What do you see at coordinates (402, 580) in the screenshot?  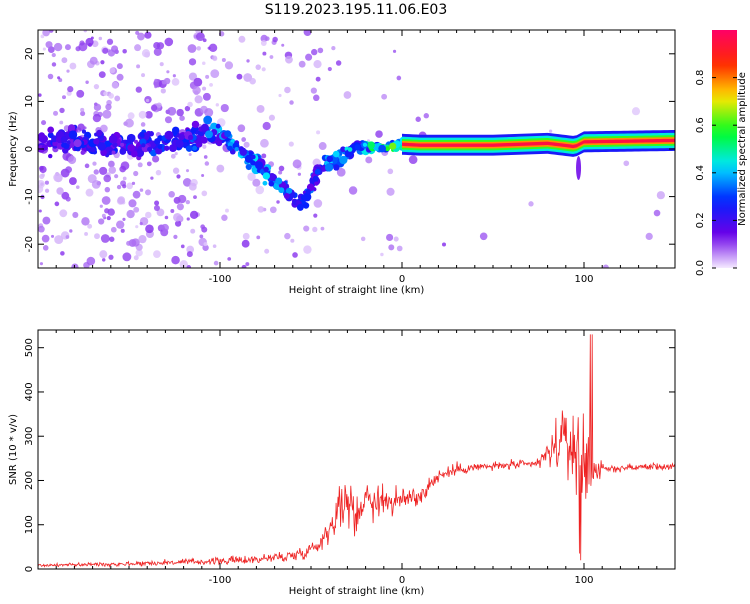 I see `snr-x-tick-label: 0` at bounding box center [402, 580].